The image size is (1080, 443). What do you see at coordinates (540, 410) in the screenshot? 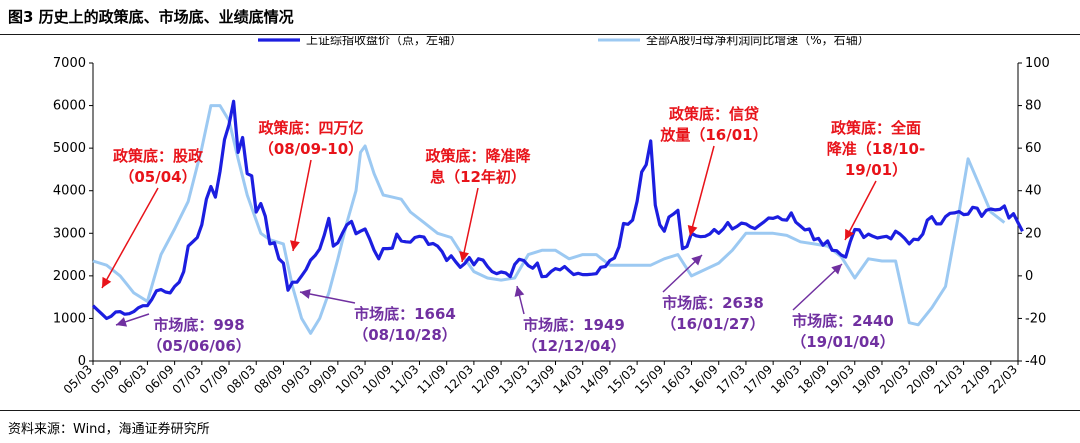
I see `bottom-rule` at bounding box center [540, 410].